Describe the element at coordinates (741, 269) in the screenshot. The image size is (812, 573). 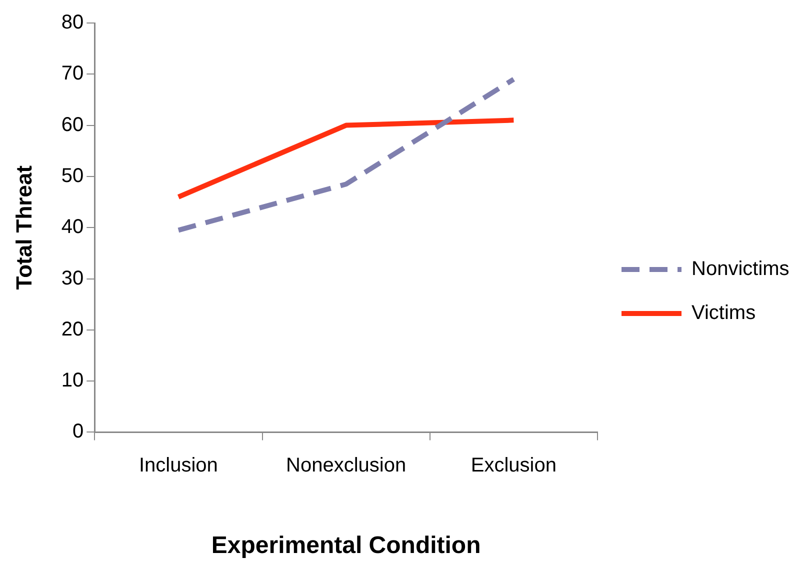
I see `legend-label: Nonvictims` at that location.